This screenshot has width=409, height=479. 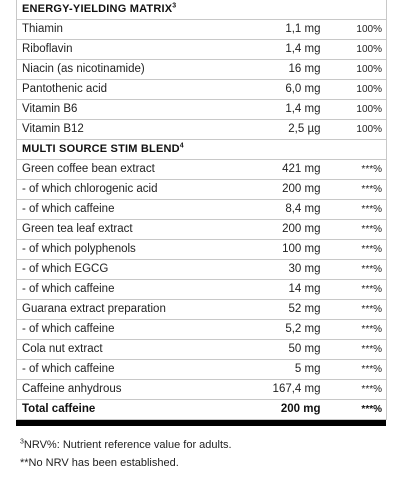 I want to click on table-row: - of which EGCG 30 mg ***%, so click(x=201, y=269).